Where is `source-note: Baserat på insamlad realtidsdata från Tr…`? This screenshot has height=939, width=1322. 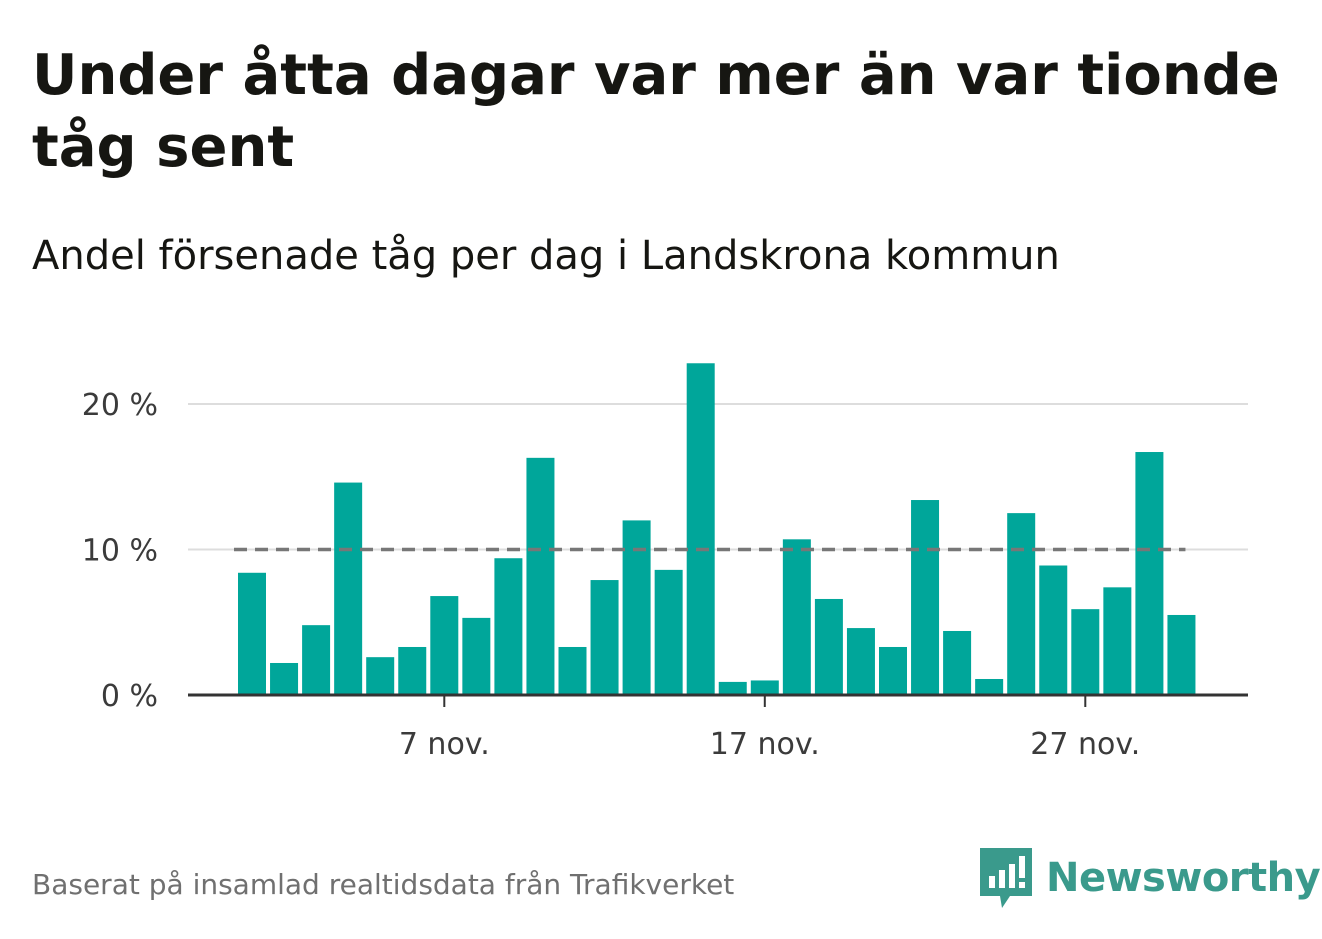
source-note: Baserat på insamlad realtidsdata från Tr… is located at coordinates (383, 884).